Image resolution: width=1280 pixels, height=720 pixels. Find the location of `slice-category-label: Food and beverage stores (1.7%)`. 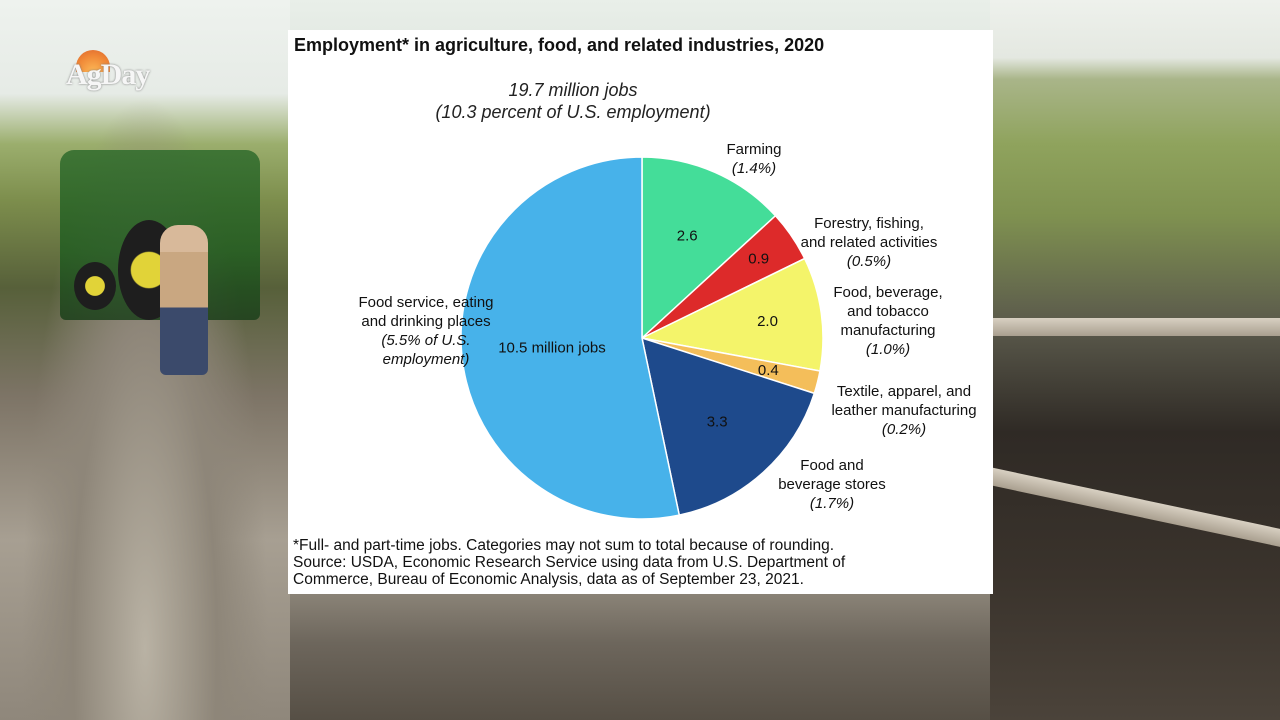

slice-category-label: Food and beverage stores (1.7%) is located at coordinates (832, 484).